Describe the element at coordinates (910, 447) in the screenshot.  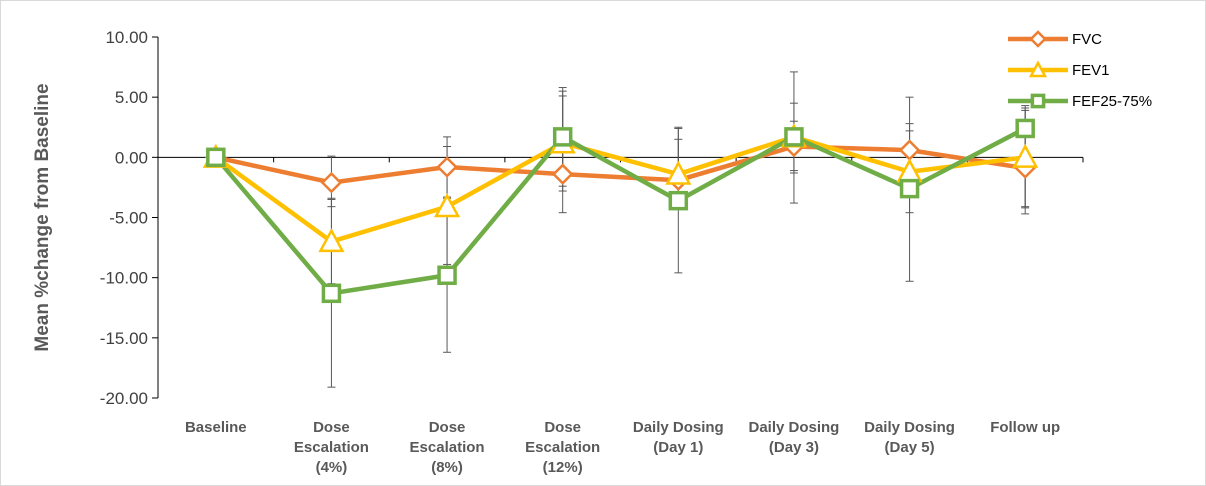
I see `x-category-label: (Day 5)` at that location.